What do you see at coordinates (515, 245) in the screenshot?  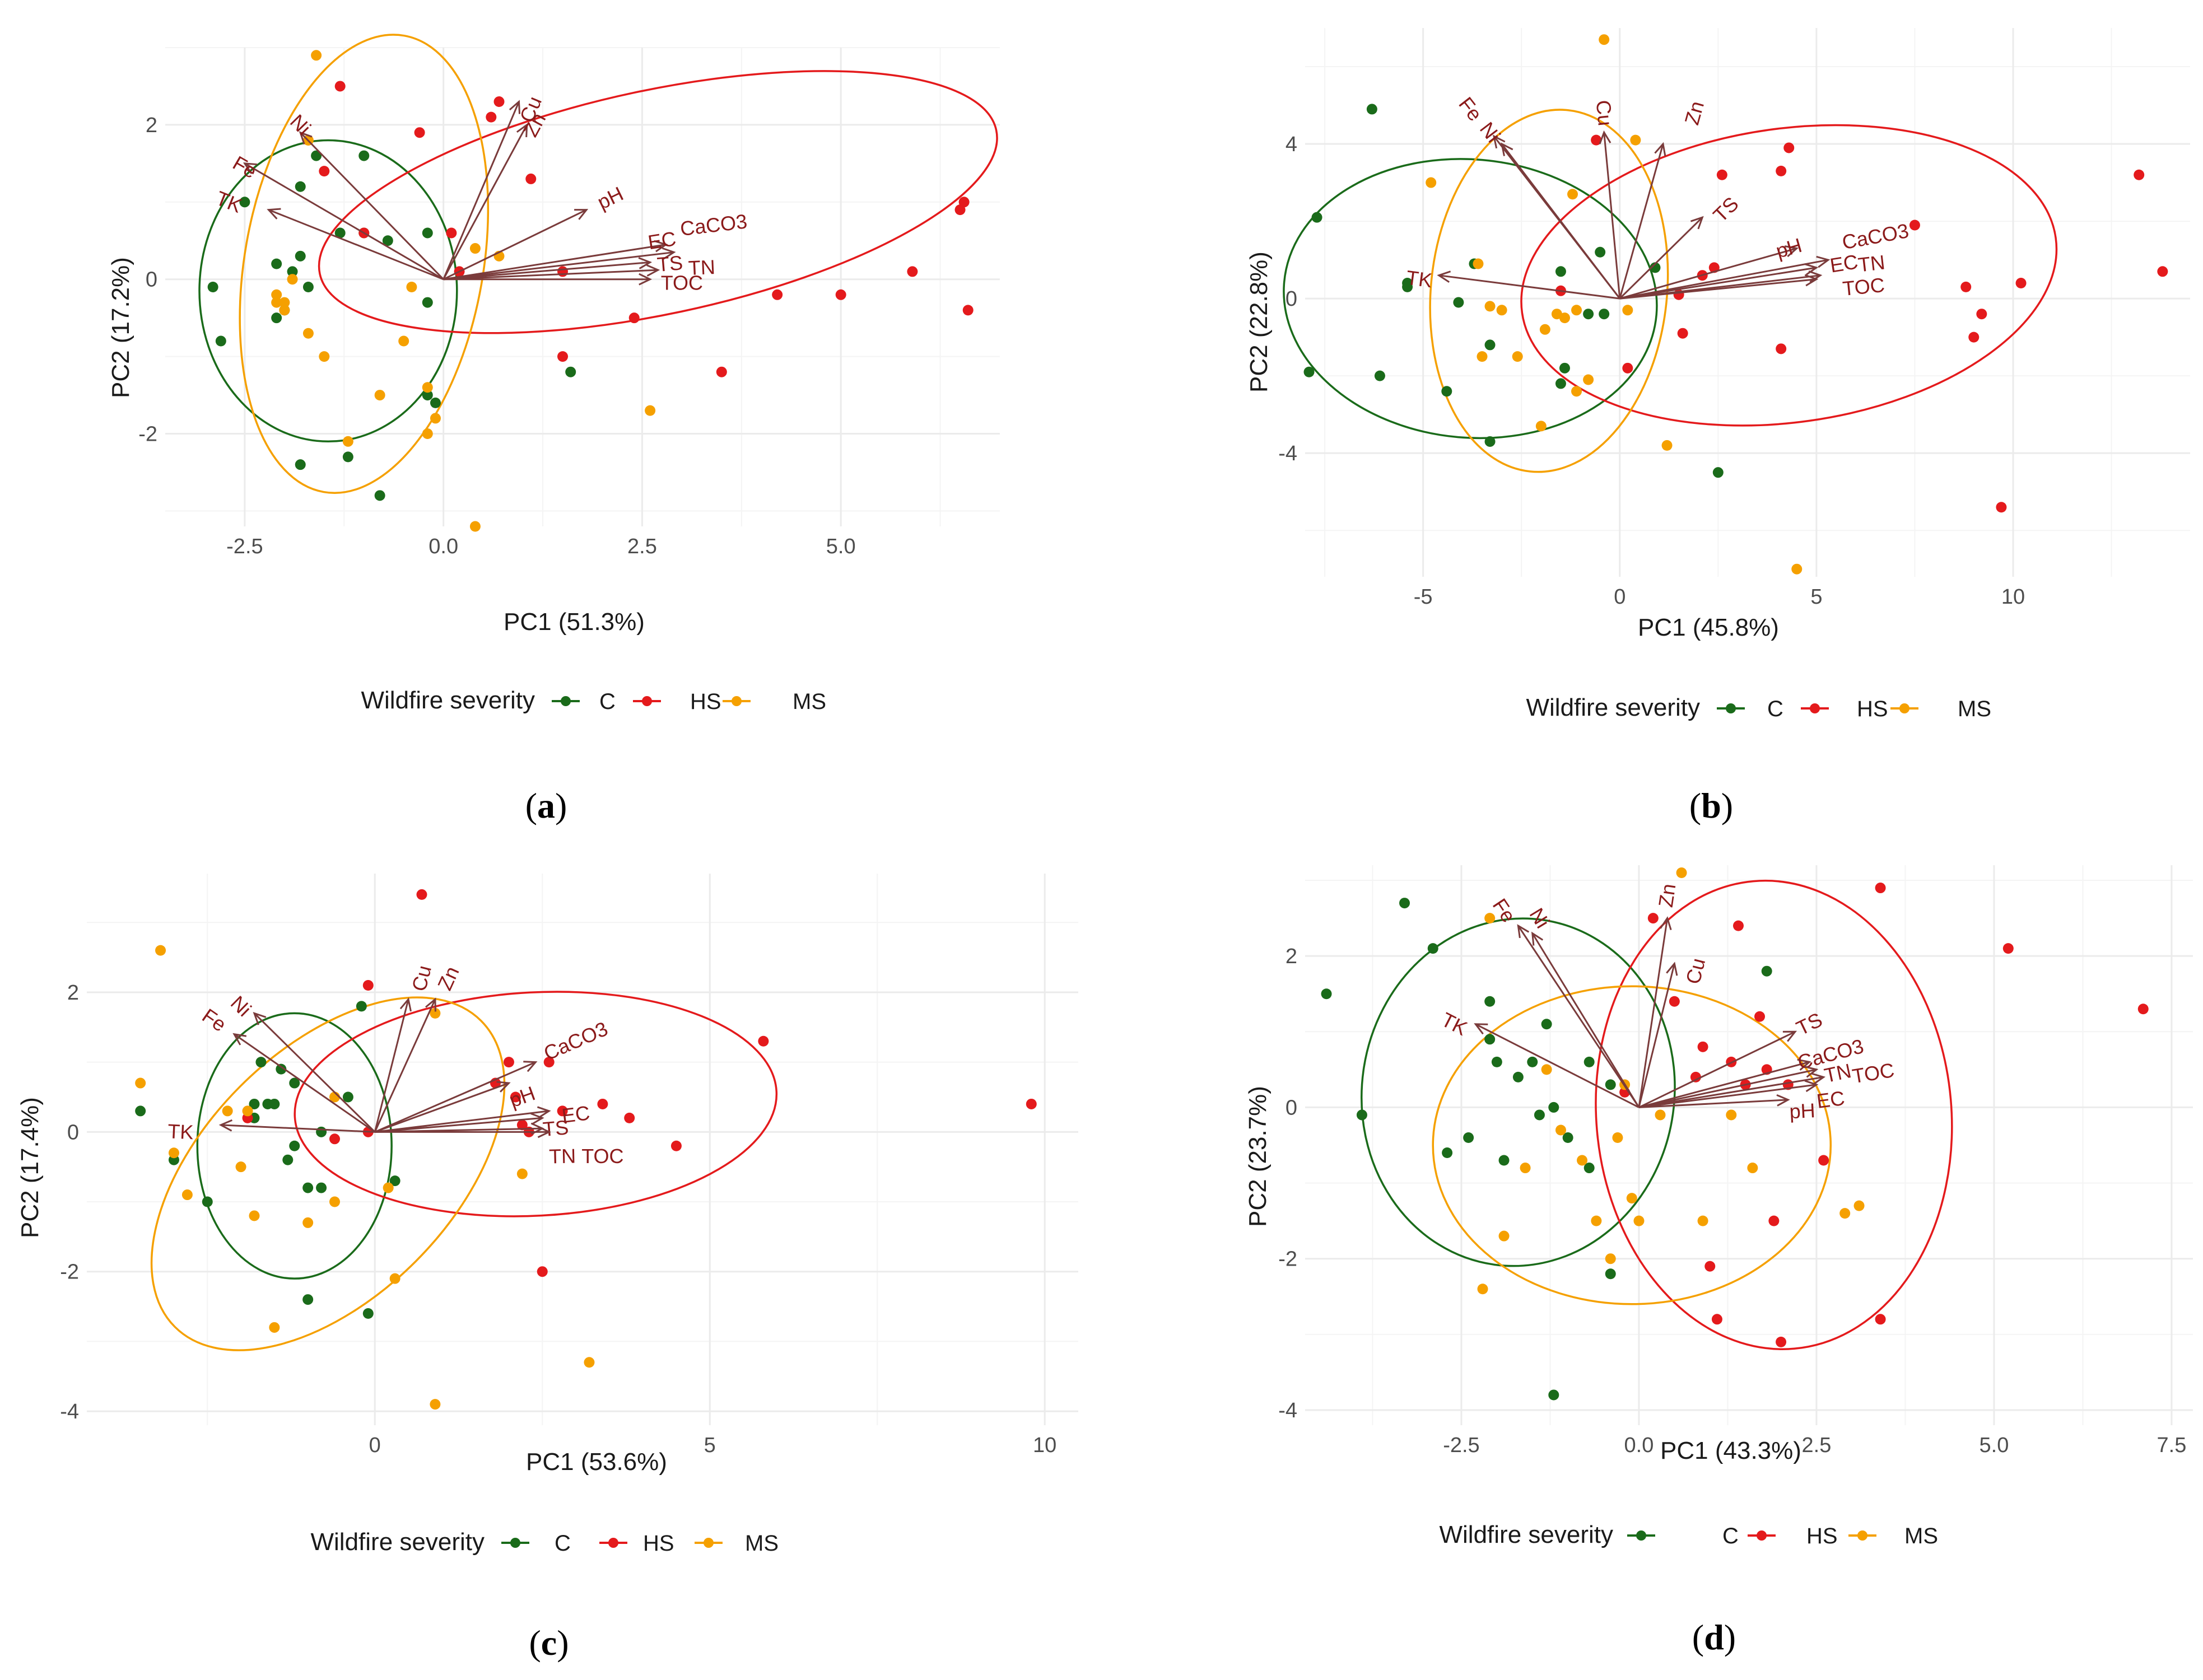 I see `panel-a-loading-arrow-ph` at bounding box center [515, 245].